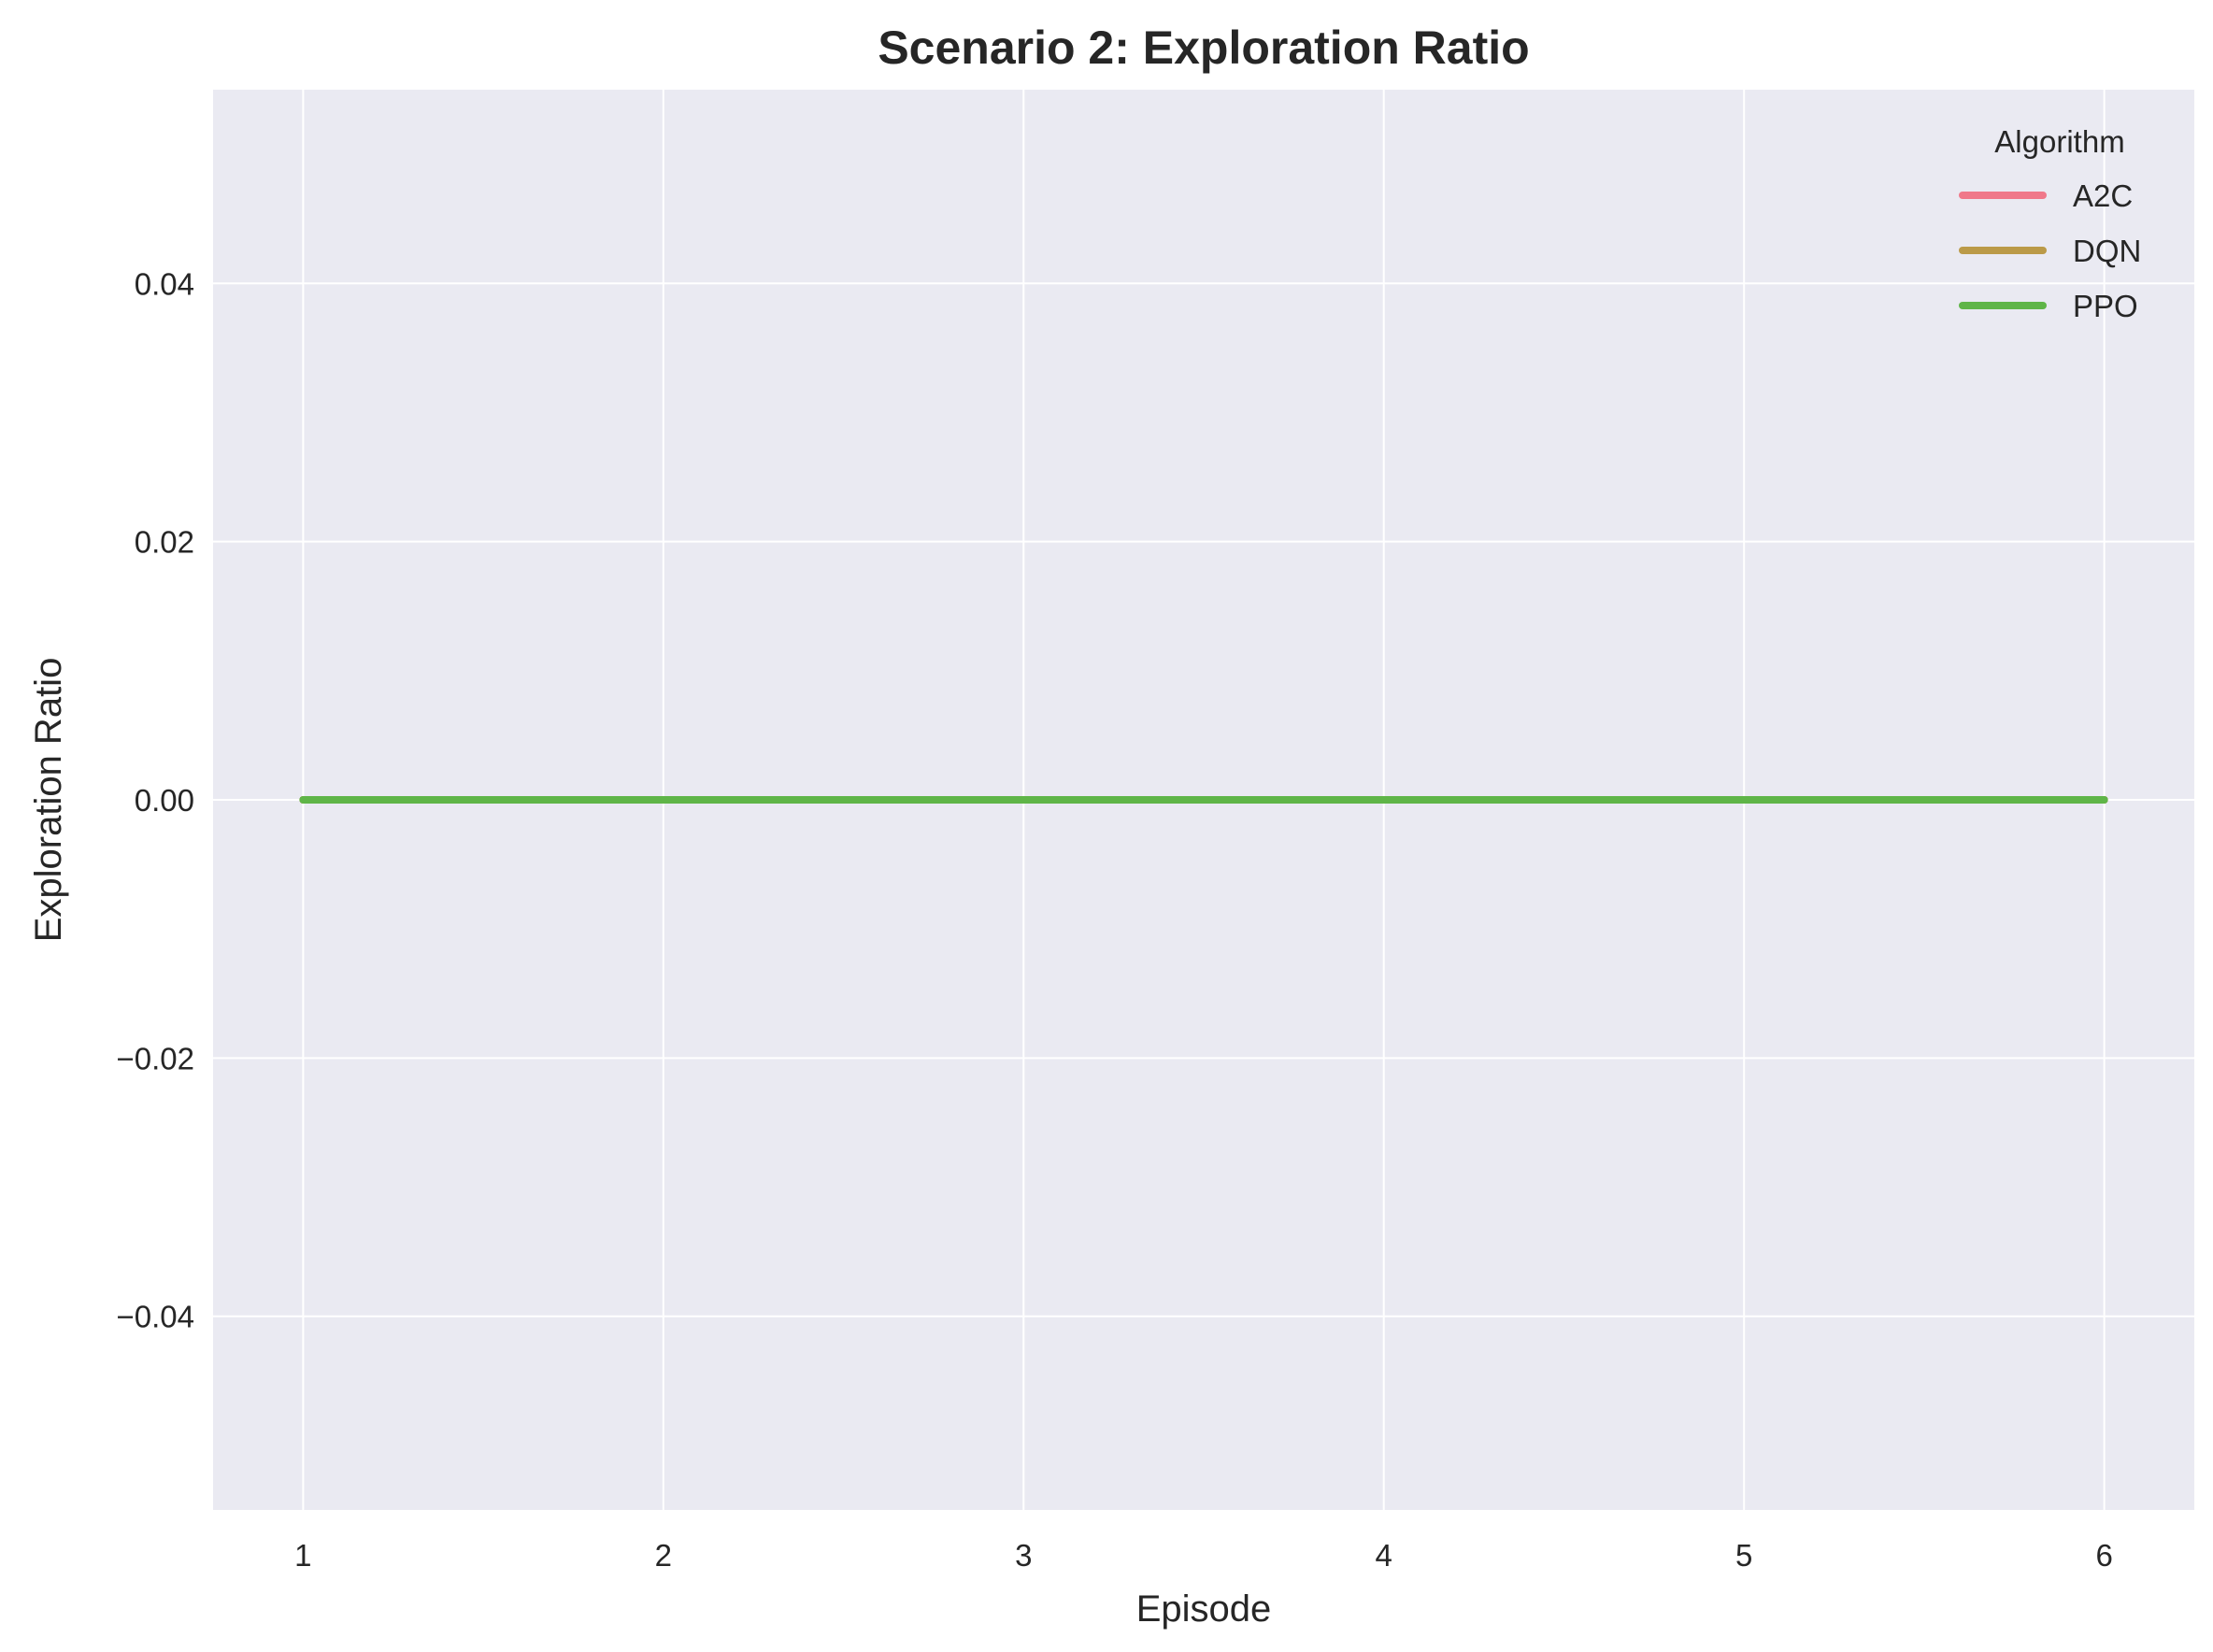 The width and height of the screenshot is (2213, 1652). What do you see at coordinates (165, 801) in the screenshot?
I see `y-tick-label: 0.00` at bounding box center [165, 801].